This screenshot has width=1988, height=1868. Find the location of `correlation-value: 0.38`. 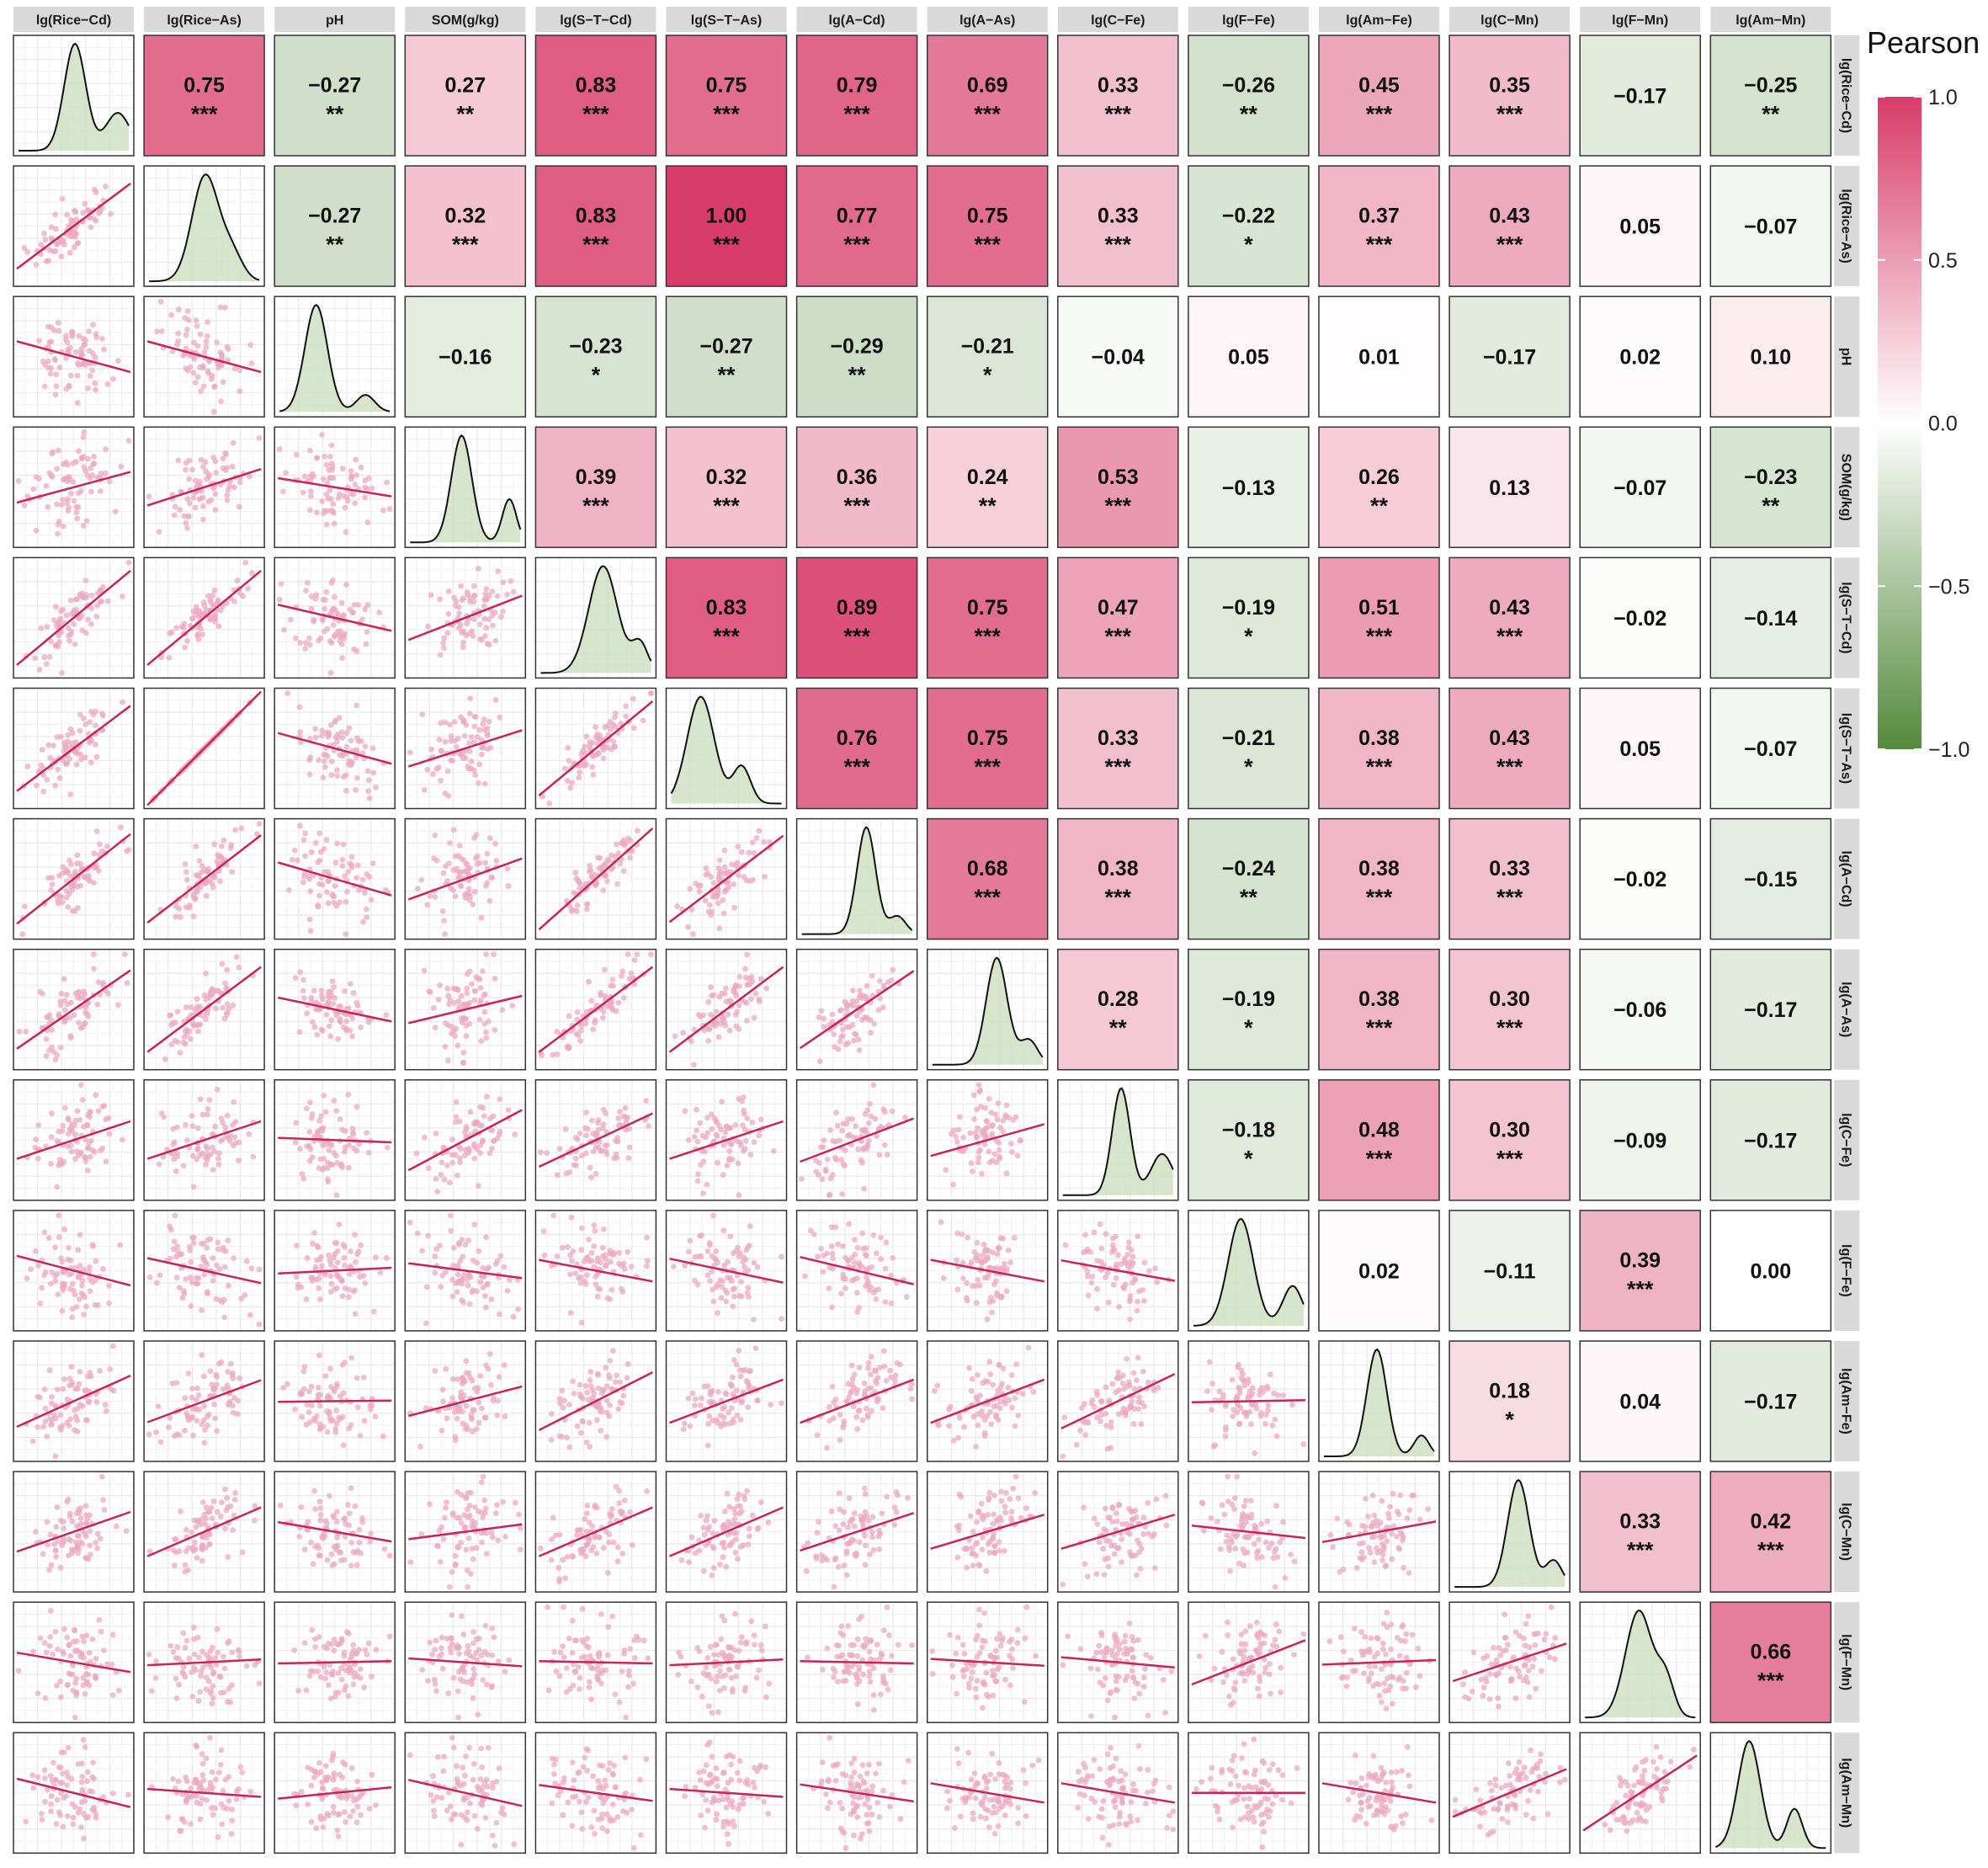

correlation-value: 0.38 is located at coordinates (1379, 999).